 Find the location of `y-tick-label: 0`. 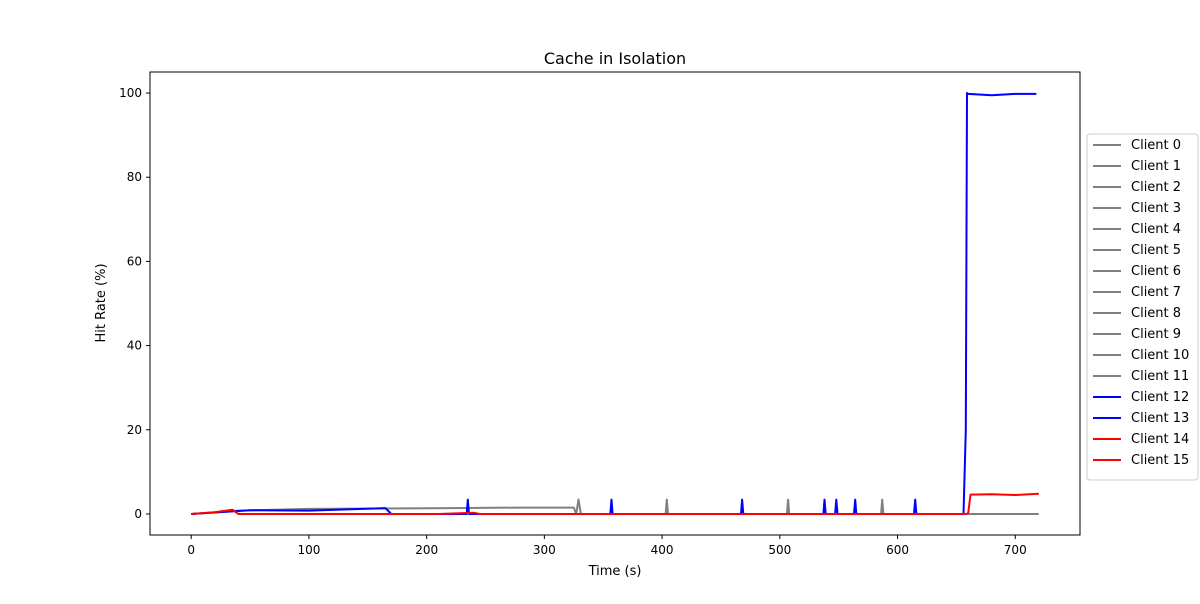

y-tick-label: 0 is located at coordinates (138, 514).